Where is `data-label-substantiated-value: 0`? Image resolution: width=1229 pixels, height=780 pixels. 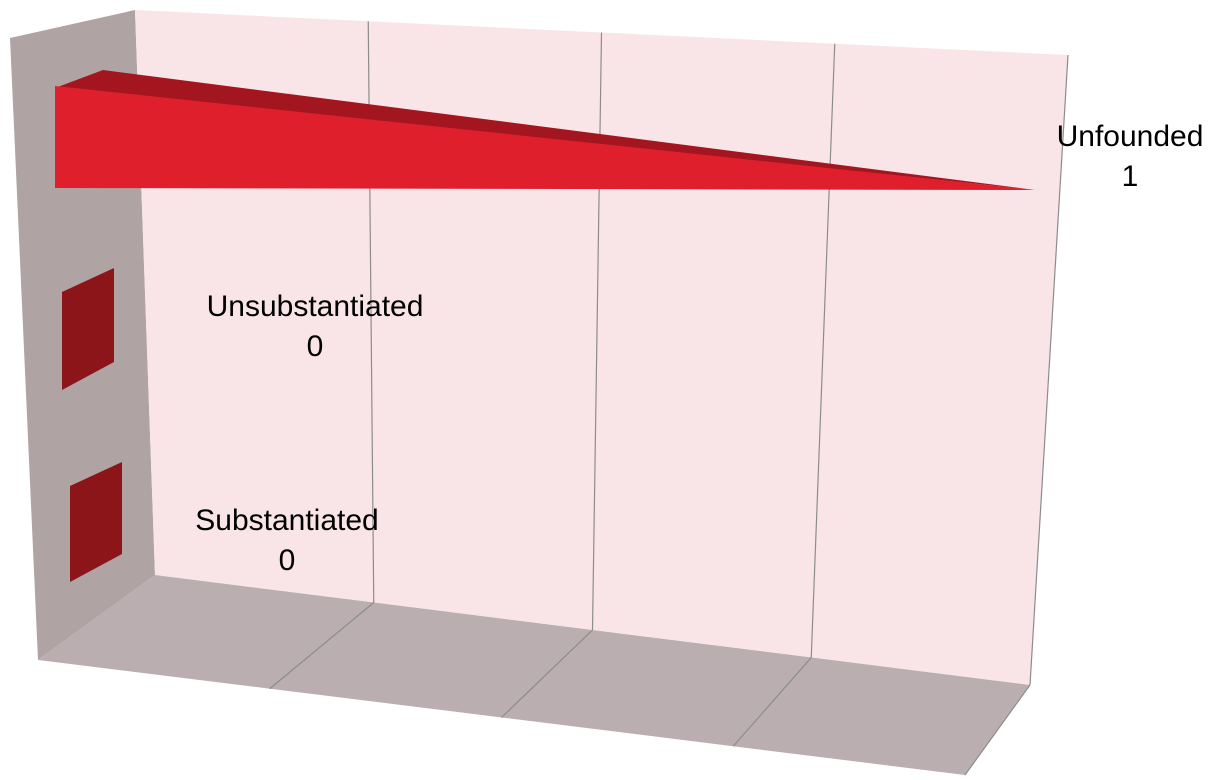 data-label-substantiated-value: 0 is located at coordinates (287, 560).